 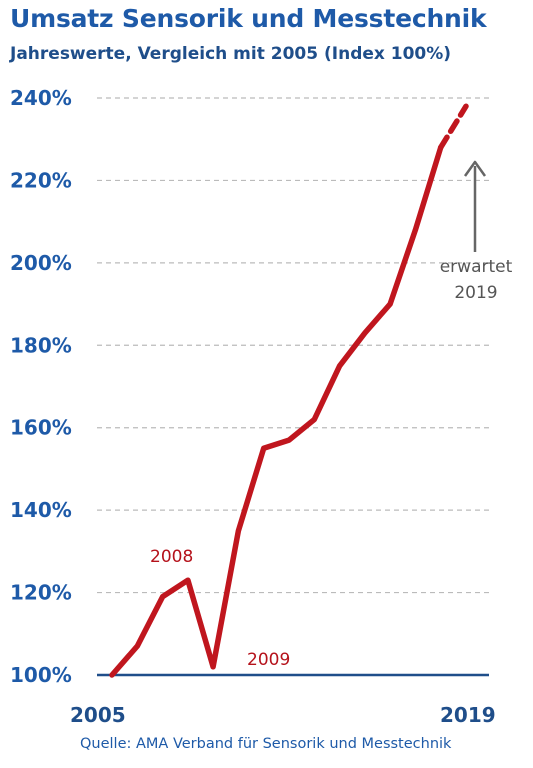 What do you see at coordinates (41, 675) in the screenshot?
I see `y-tick-label: 100%` at bounding box center [41, 675].